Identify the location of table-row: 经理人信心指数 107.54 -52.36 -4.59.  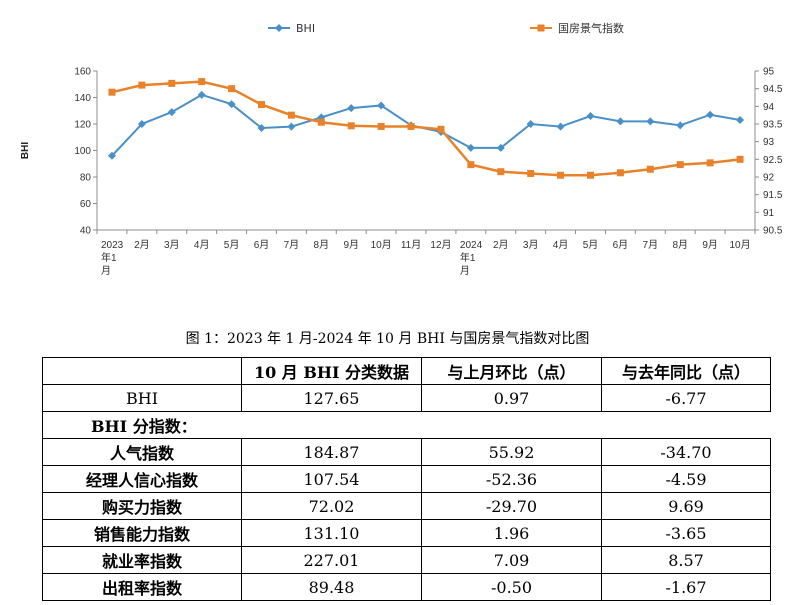
(406, 479).